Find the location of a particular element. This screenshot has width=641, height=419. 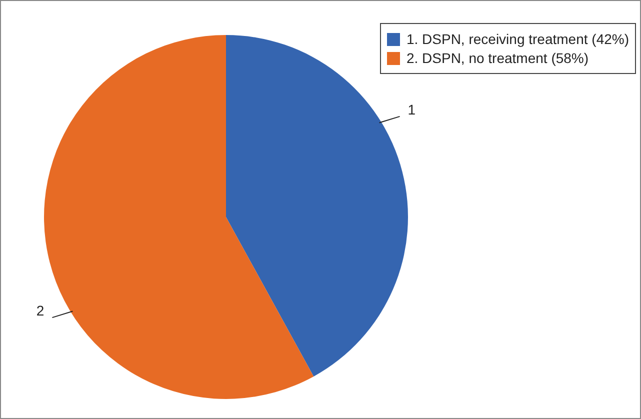

legend-label: 2. DSPN, no treatment (58%) is located at coordinates (497, 58).